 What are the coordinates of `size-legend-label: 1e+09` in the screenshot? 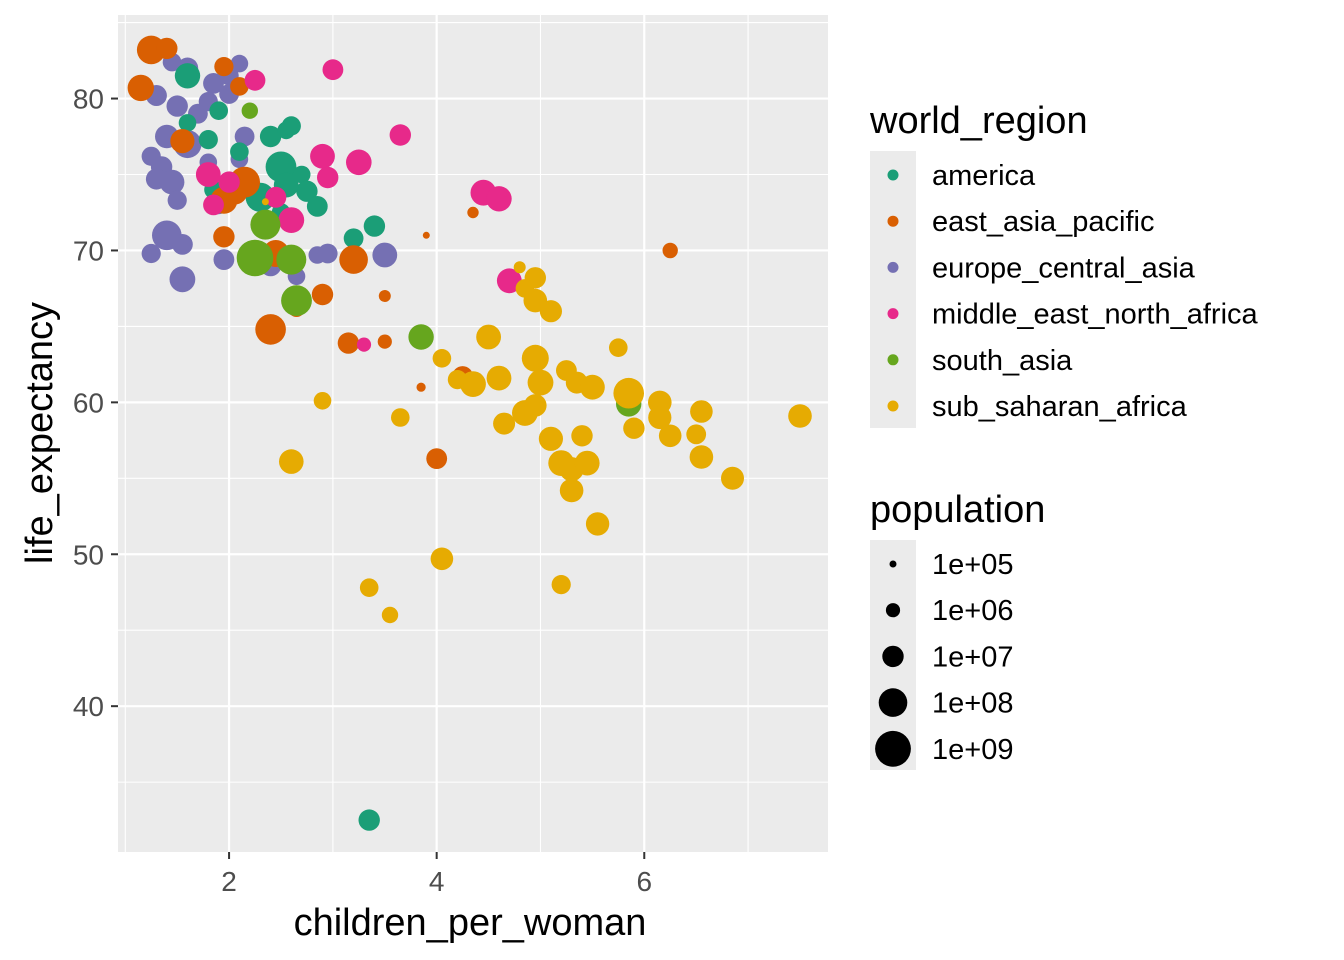 It's located at (972, 750).